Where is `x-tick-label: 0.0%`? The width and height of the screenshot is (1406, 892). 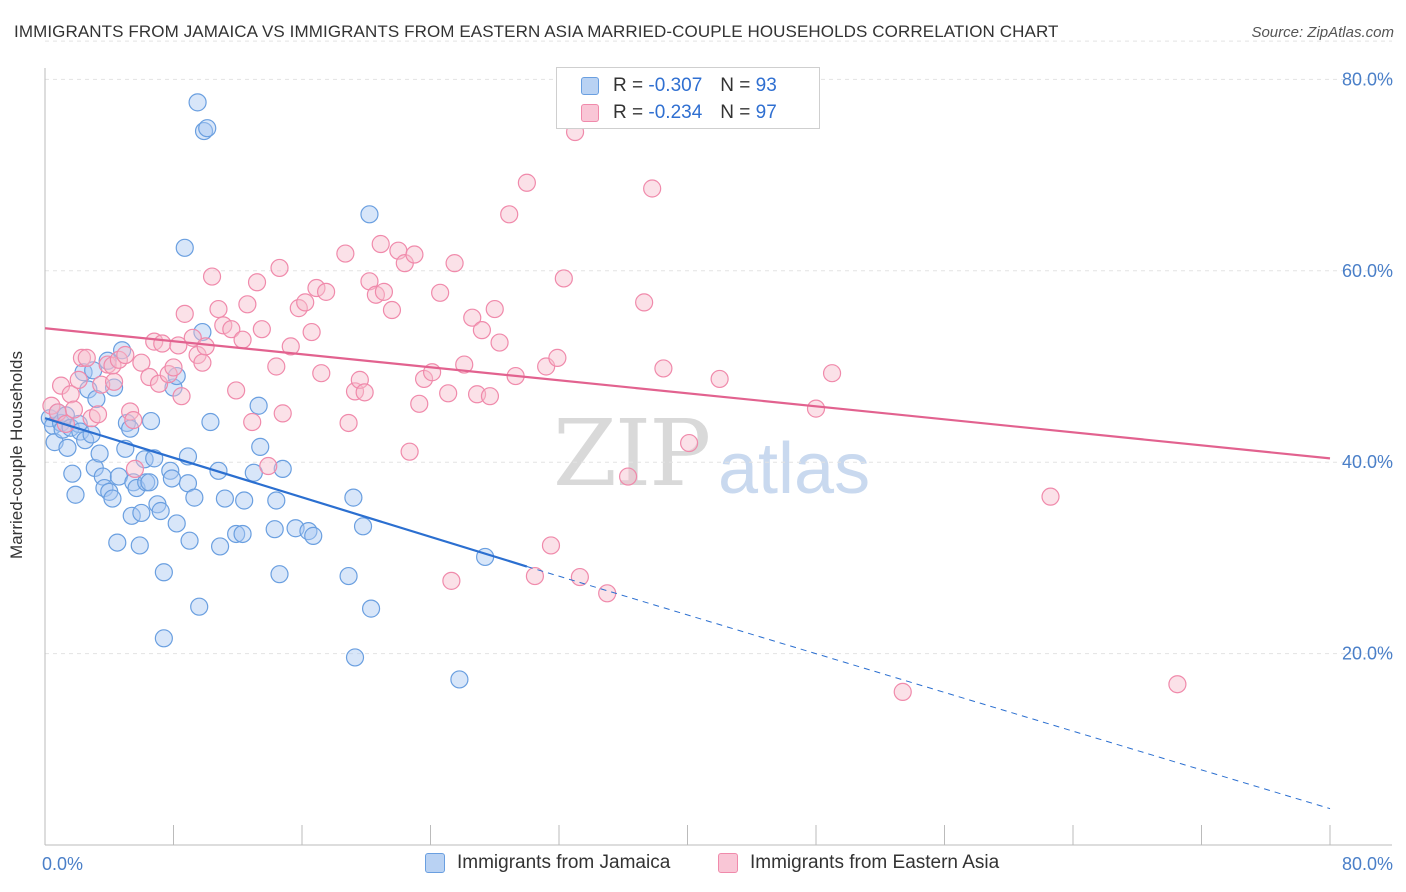 x-tick-label: 0.0% is located at coordinates (62, 864).